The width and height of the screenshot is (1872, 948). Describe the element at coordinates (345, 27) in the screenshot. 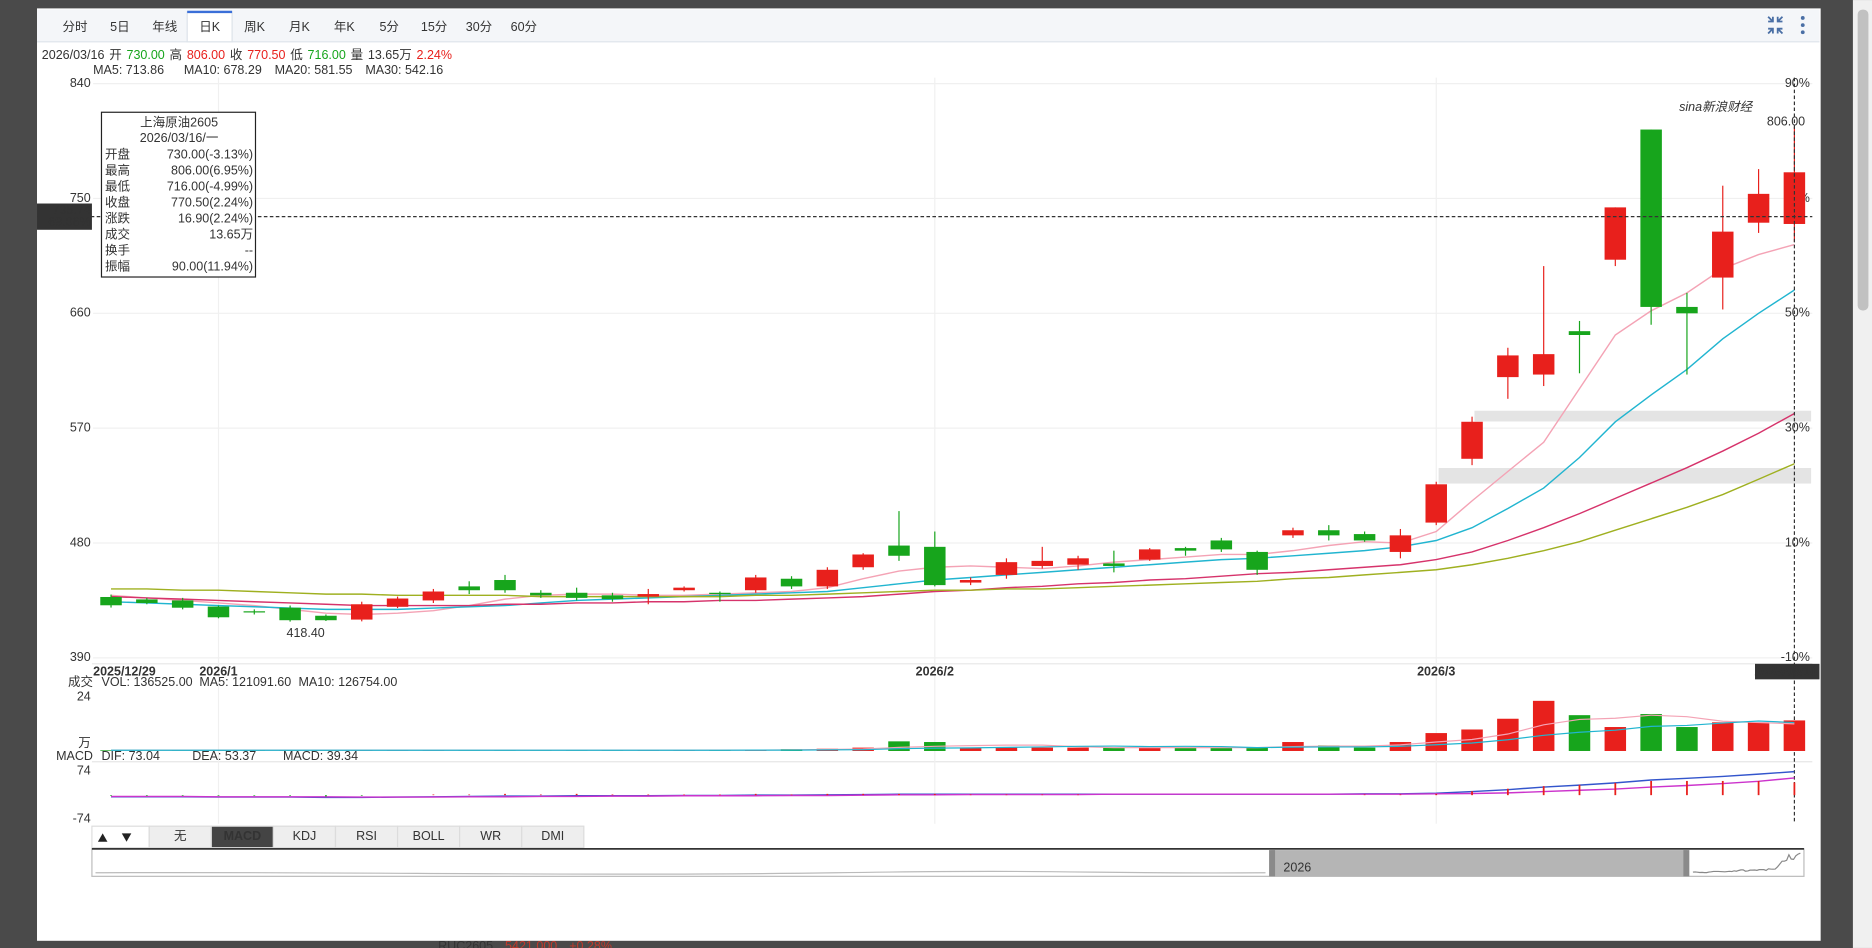

I see `period-tab: 年K` at that location.